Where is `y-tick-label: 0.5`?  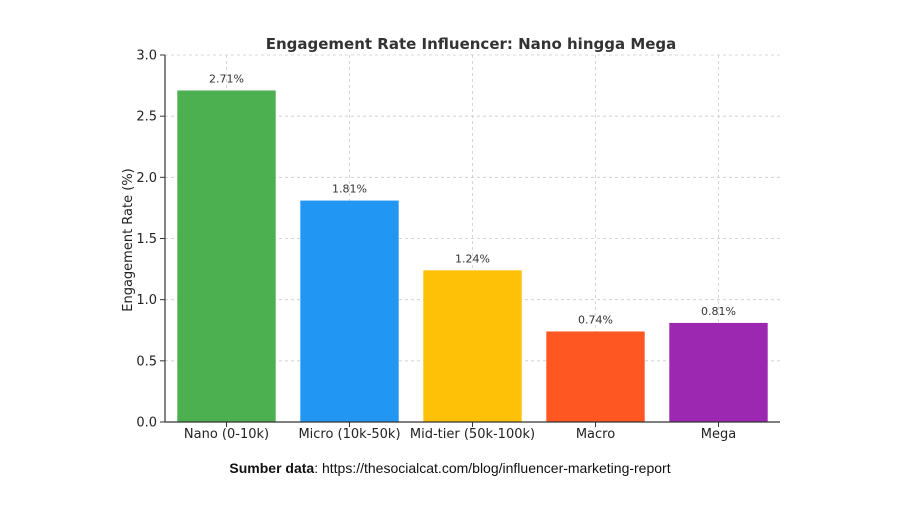 y-tick-label: 0.5 is located at coordinates (146, 361).